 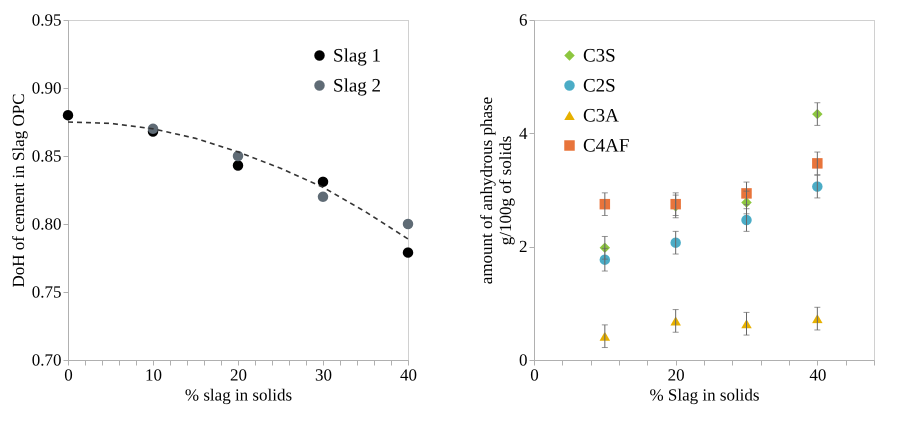 I want to click on y-tick-label: 0.75, so click(x=47, y=292).